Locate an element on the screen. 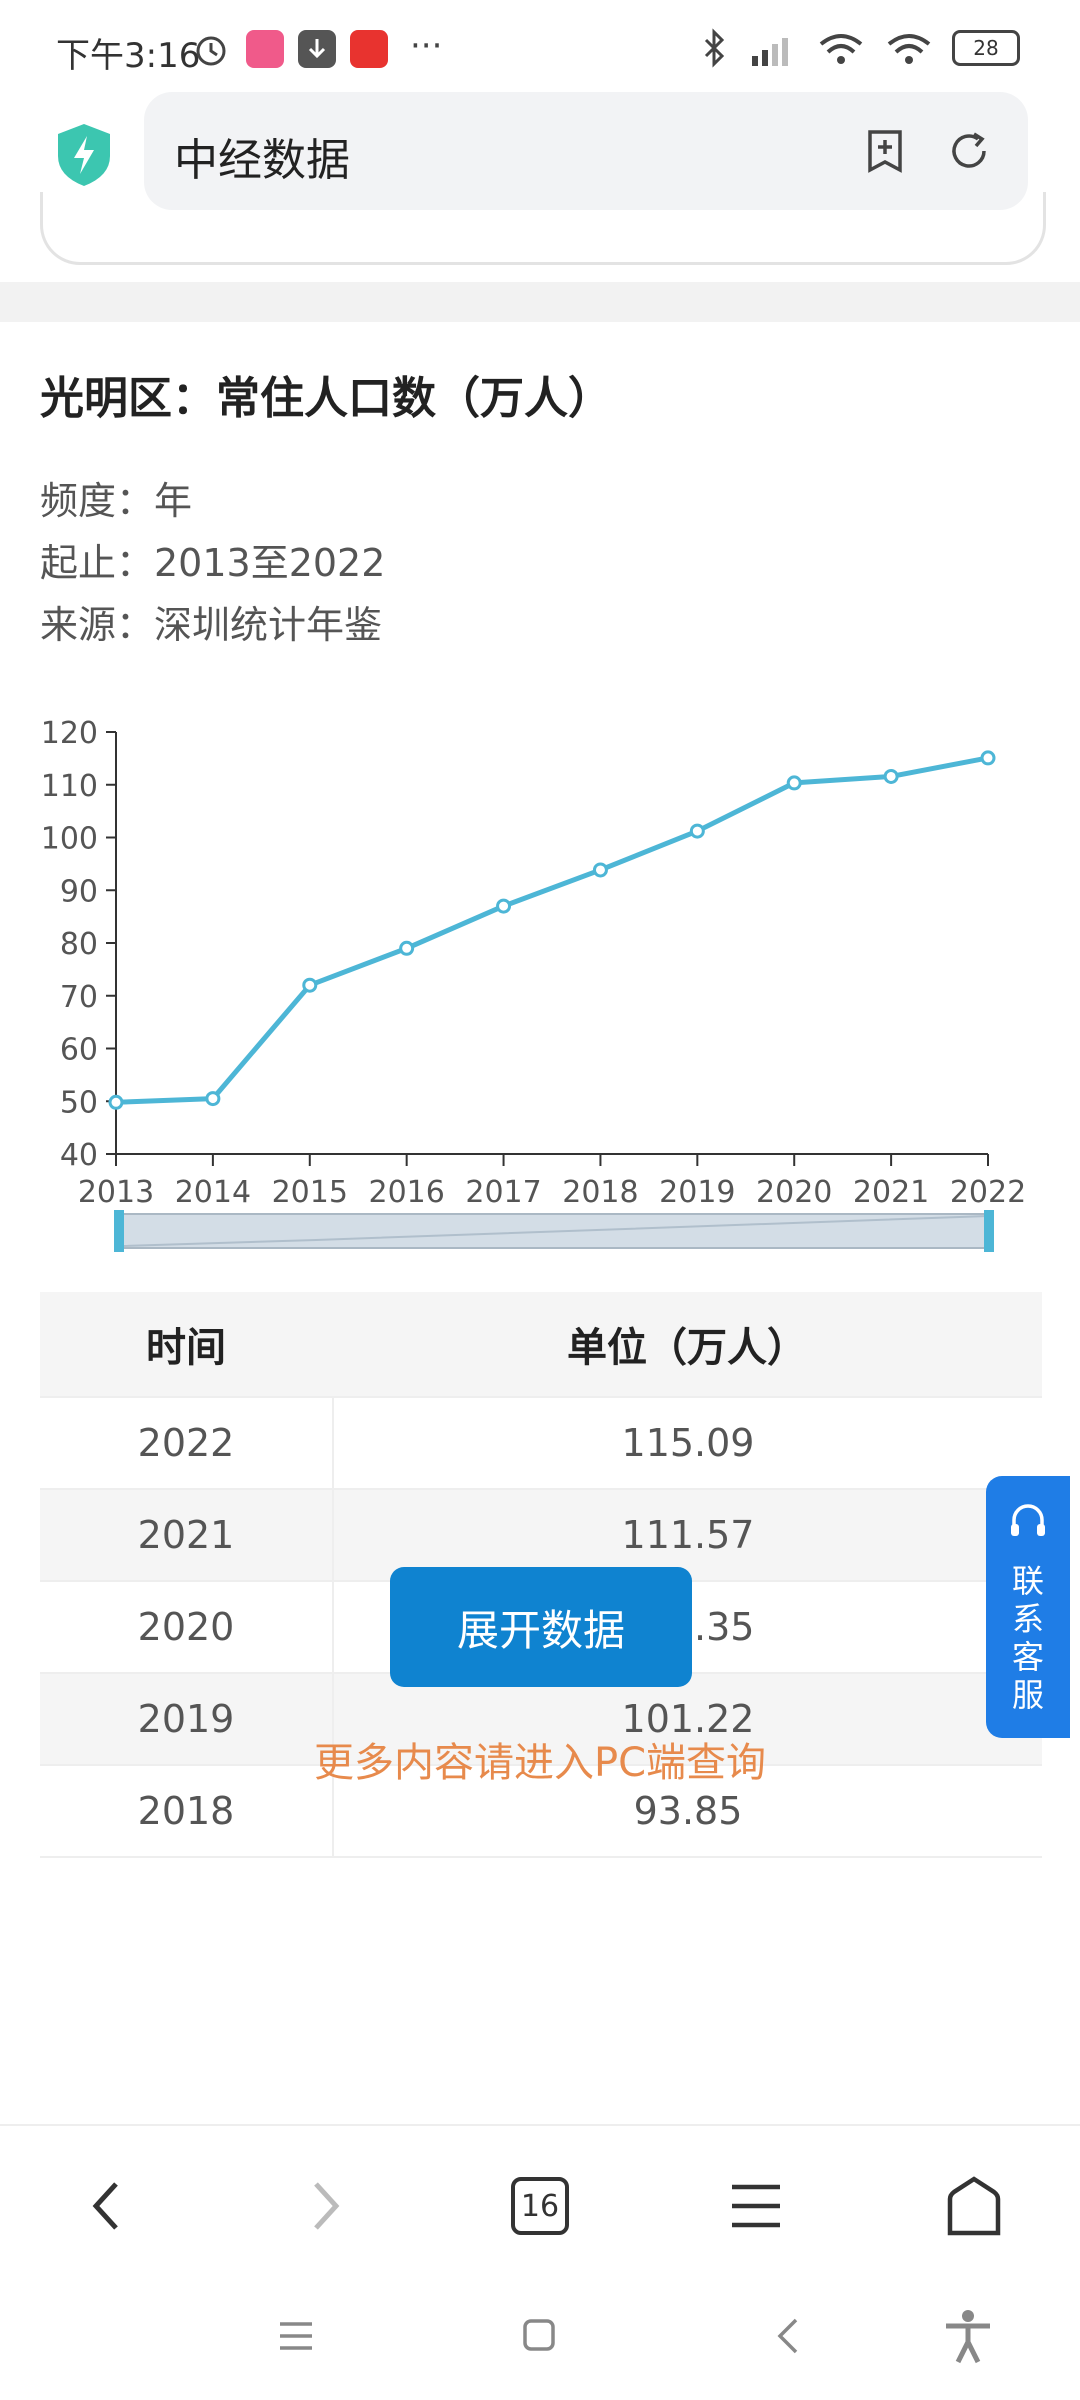  headset-icon is located at coordinates (1028, 1520).